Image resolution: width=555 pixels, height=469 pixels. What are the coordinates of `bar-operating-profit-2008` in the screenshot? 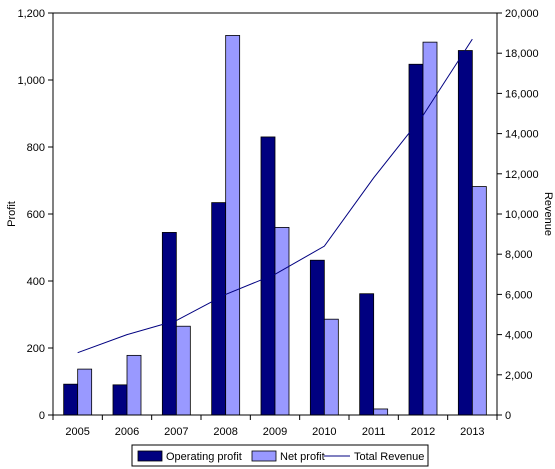 It's located at (219, 309).